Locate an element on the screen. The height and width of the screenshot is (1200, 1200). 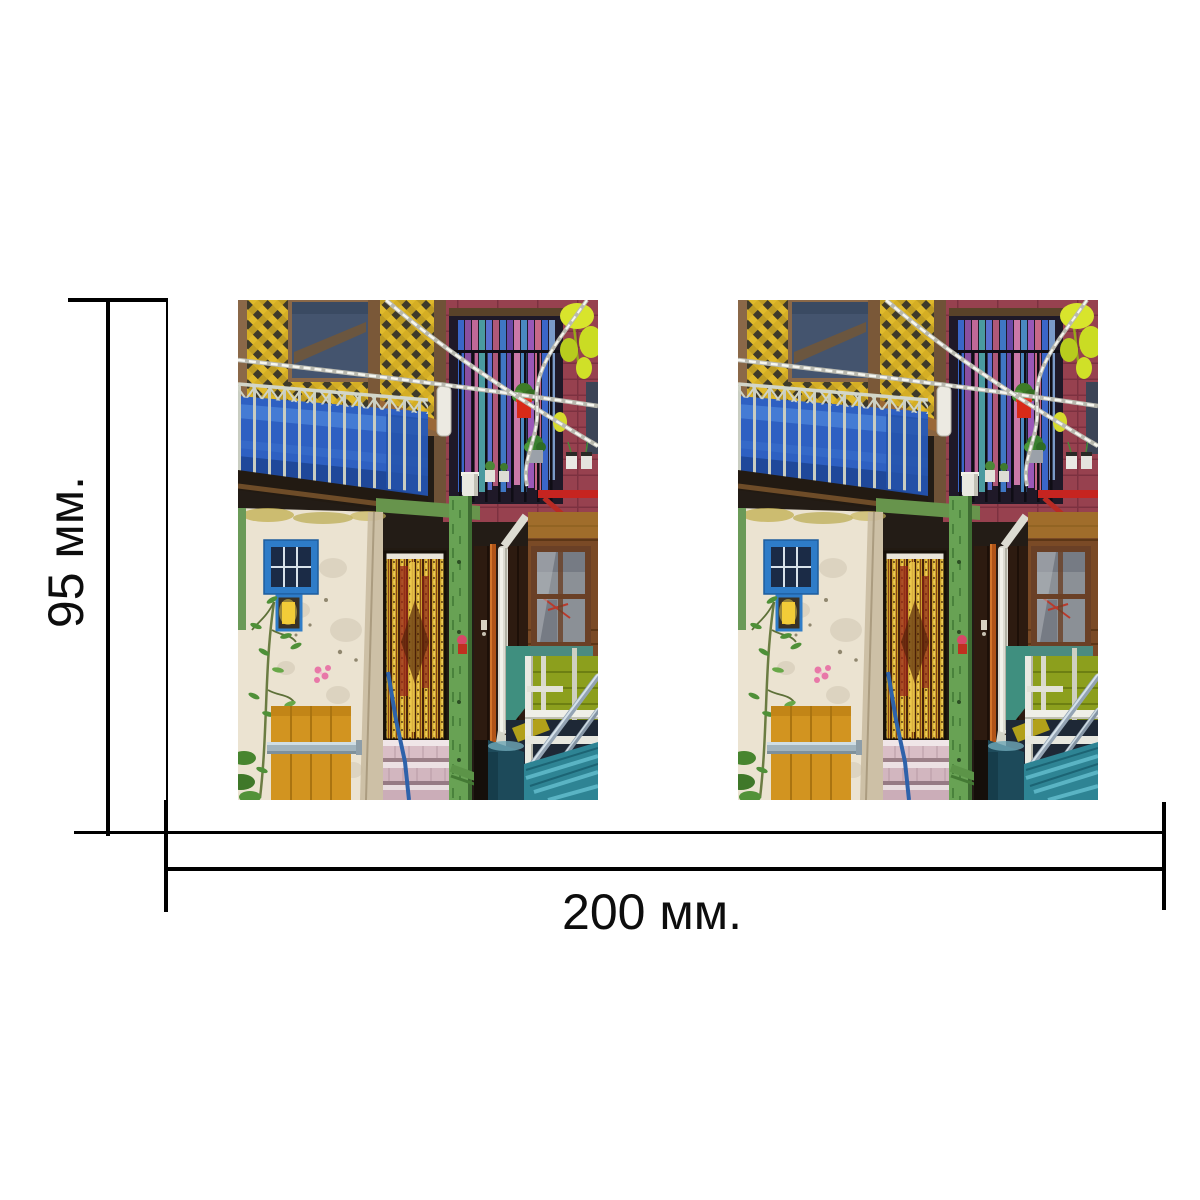
height-dimension-line is located at coordinates (108, 567).